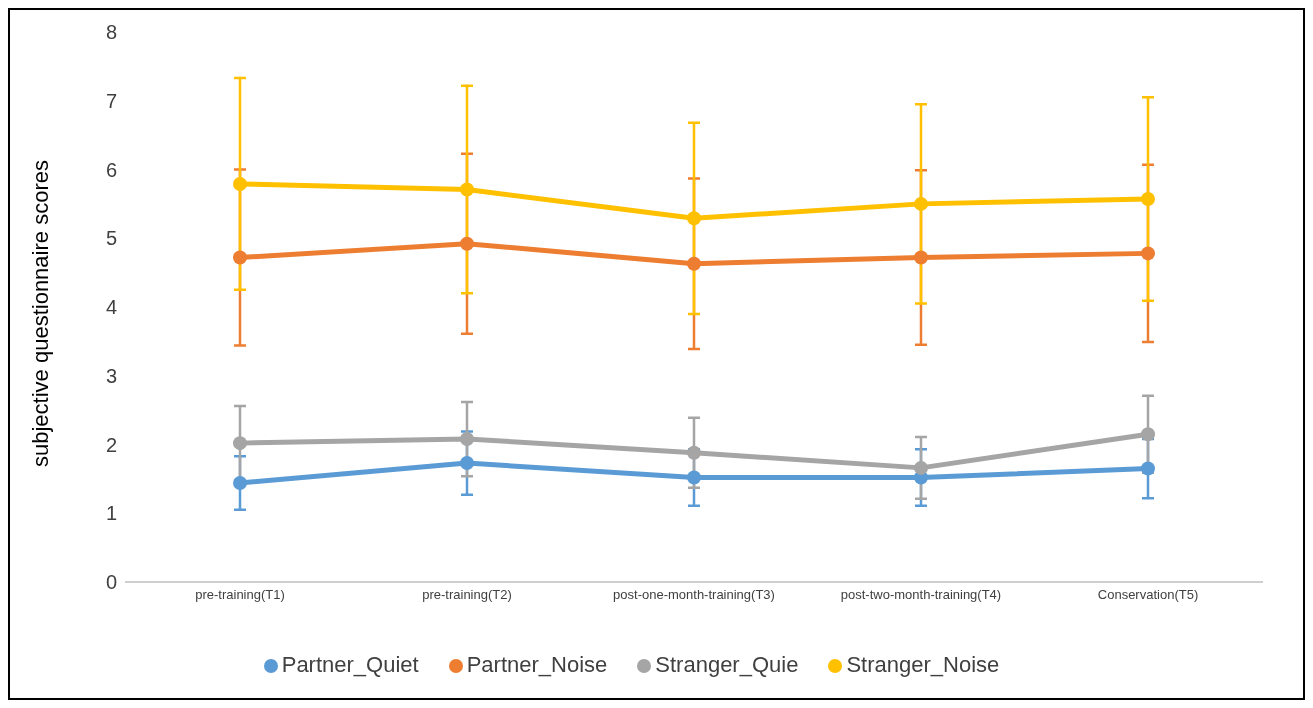 Image resolution: width=1313 pixels, height=708 pixels. What do you see at coordinates (111, 375) in the screenshot?
I see `y-tick-label: 3` at bounding box center [111, 375].